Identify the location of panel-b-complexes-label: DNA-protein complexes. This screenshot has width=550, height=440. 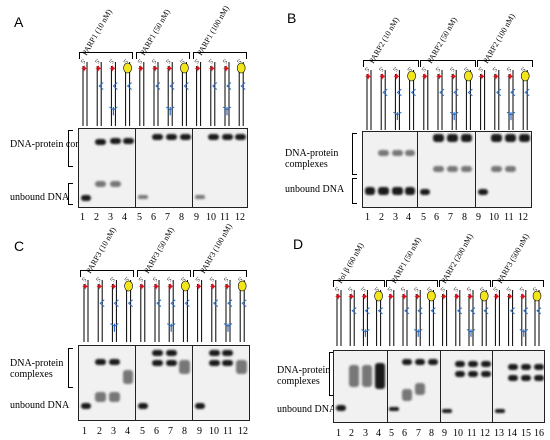
(312, 159).